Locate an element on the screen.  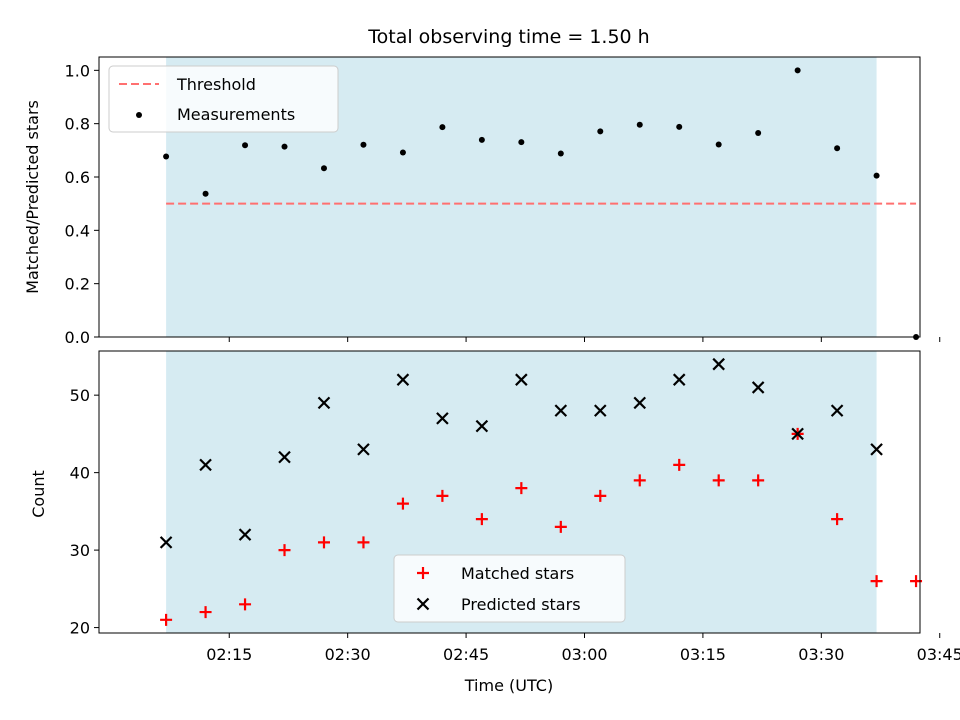
bottom-y-axis-label: Count is located at coordinates (38, 494).